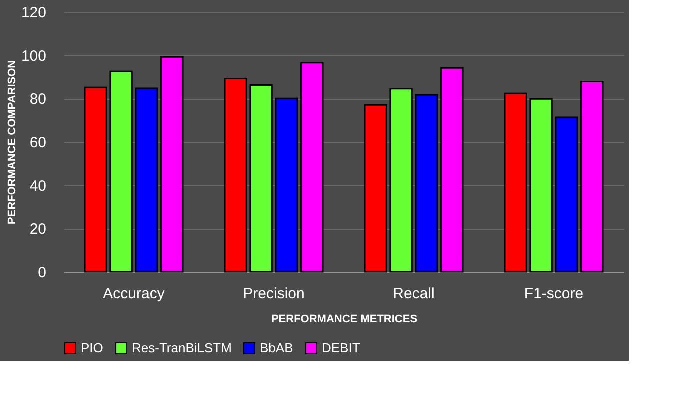 Image resolution: width=683 pixels, height=405 pixels. I want to click on x-tick-label: Recall, so click(414, 294).